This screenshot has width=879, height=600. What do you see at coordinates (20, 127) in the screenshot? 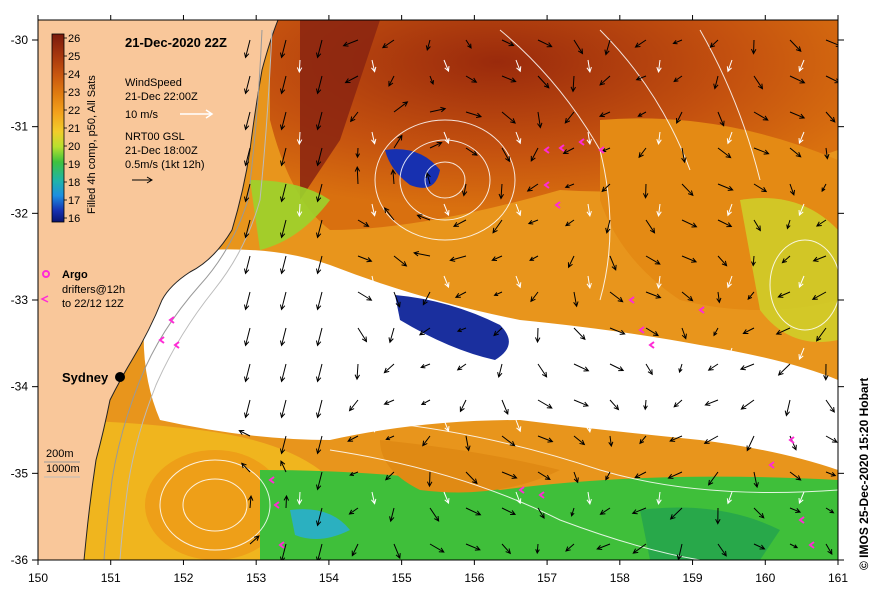
I see `y-tick-label: -31` at bounding box center [20, 127].